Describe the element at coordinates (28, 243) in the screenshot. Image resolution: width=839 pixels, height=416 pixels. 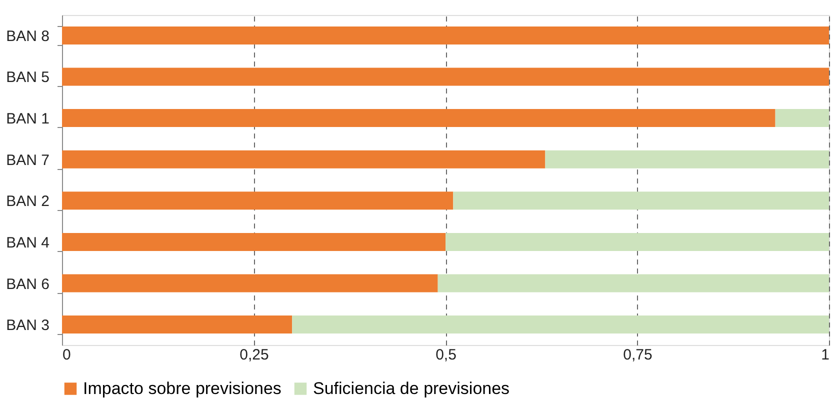
I see `y-tick-label: BAN 4` at that location.